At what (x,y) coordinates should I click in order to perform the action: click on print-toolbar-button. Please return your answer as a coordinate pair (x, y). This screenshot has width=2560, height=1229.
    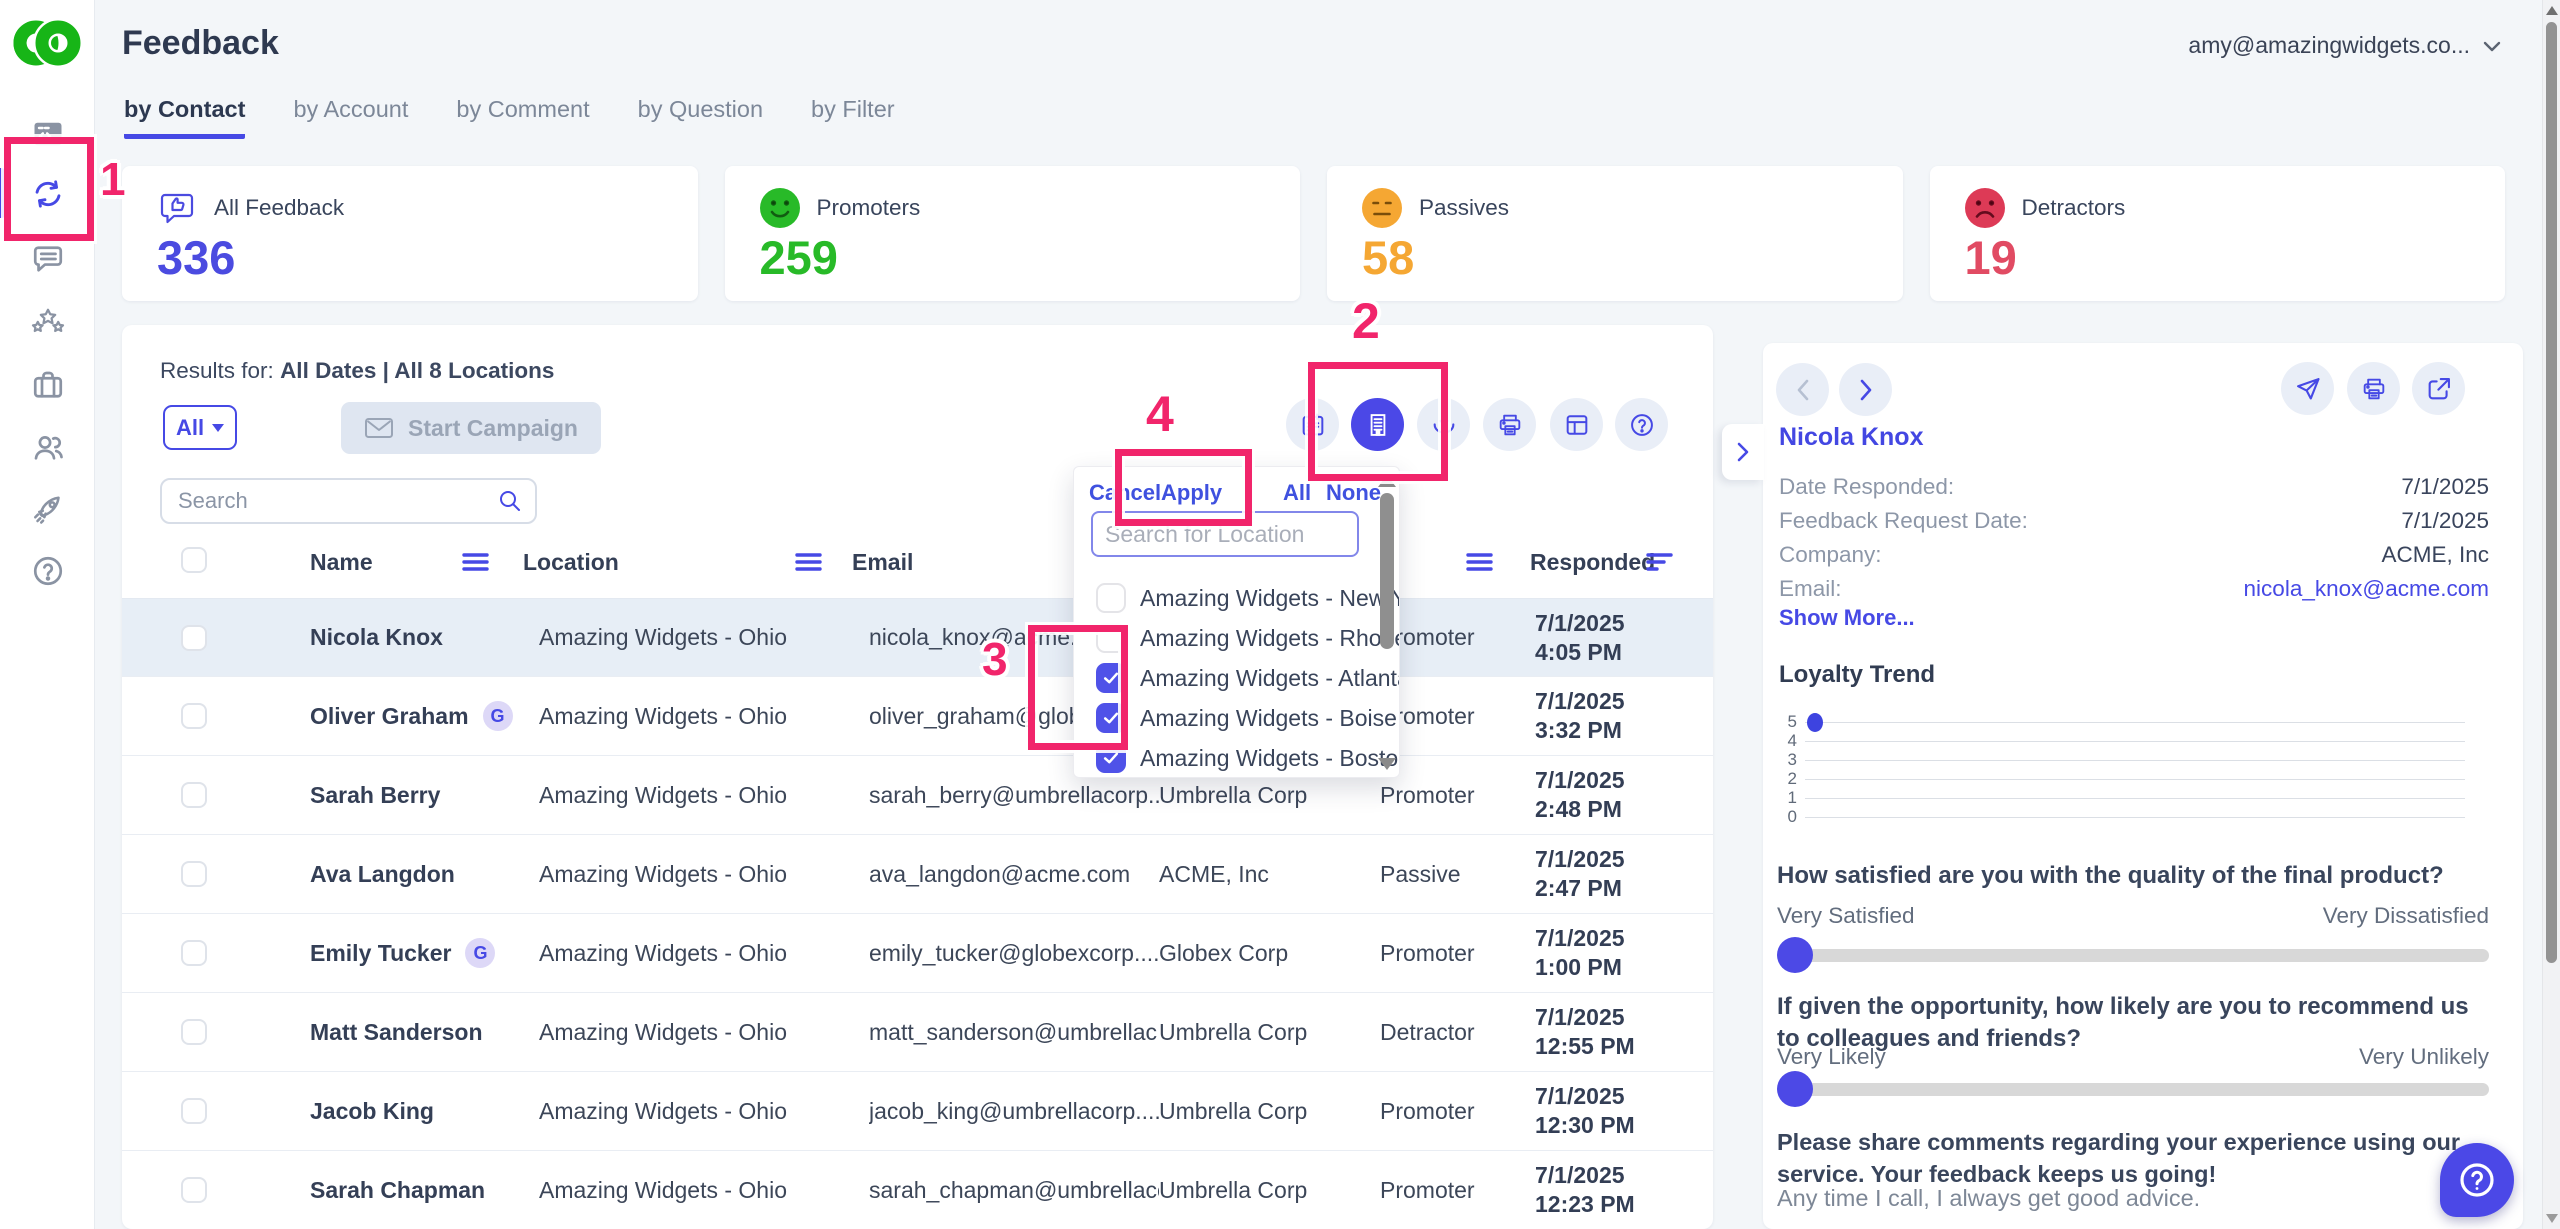
    Looking at the image, I should click on (1509, 424).